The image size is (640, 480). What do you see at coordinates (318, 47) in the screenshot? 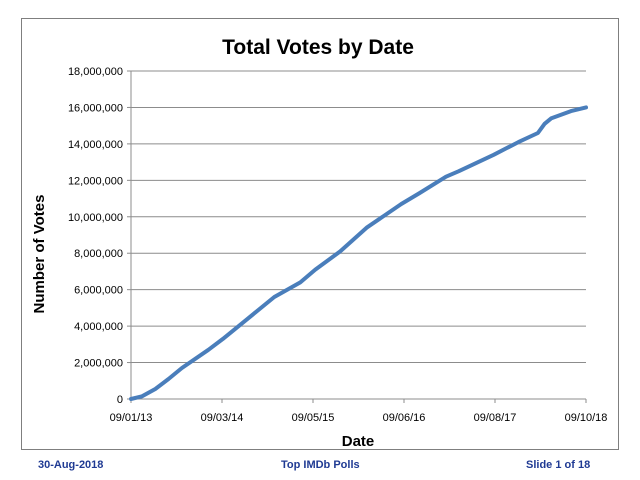
I see `chart-title: Total Votes by Date` at bounding box center [318, 47].